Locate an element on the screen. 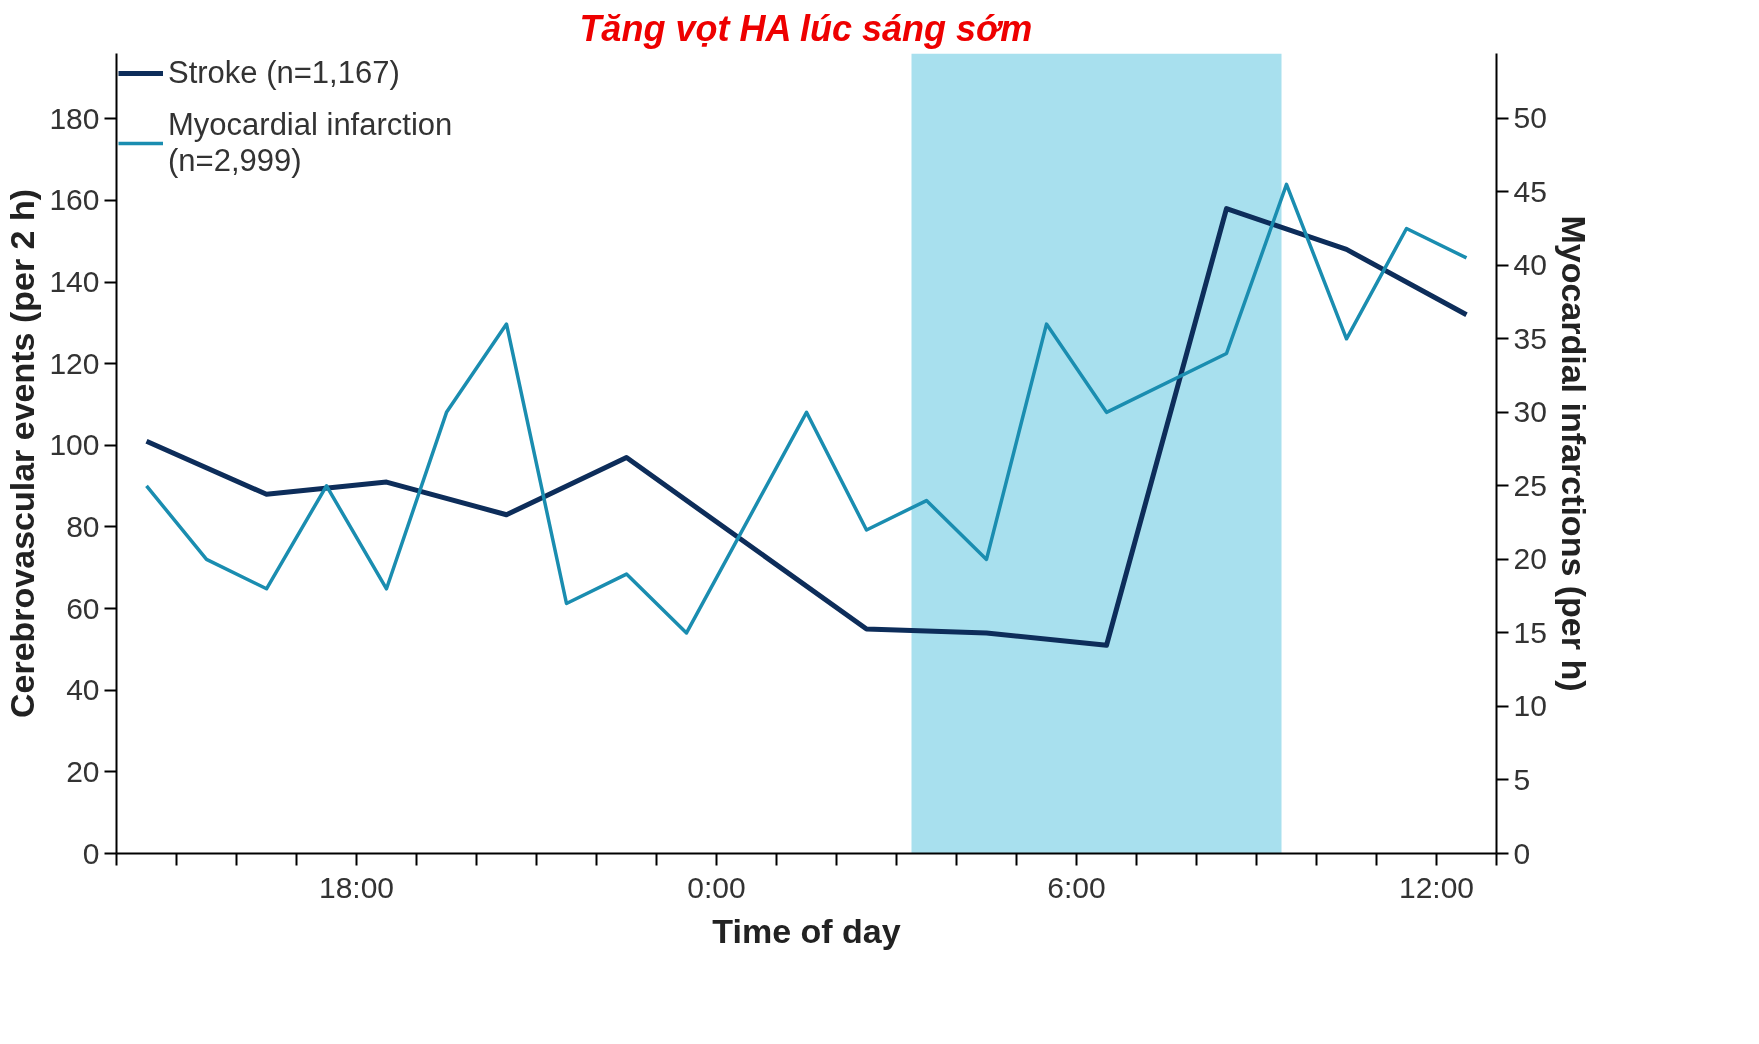 The image size is (1759, 1044). y-axis-title: Cerebrovascular events (per 2 h) is located at coordinates (22, 453).